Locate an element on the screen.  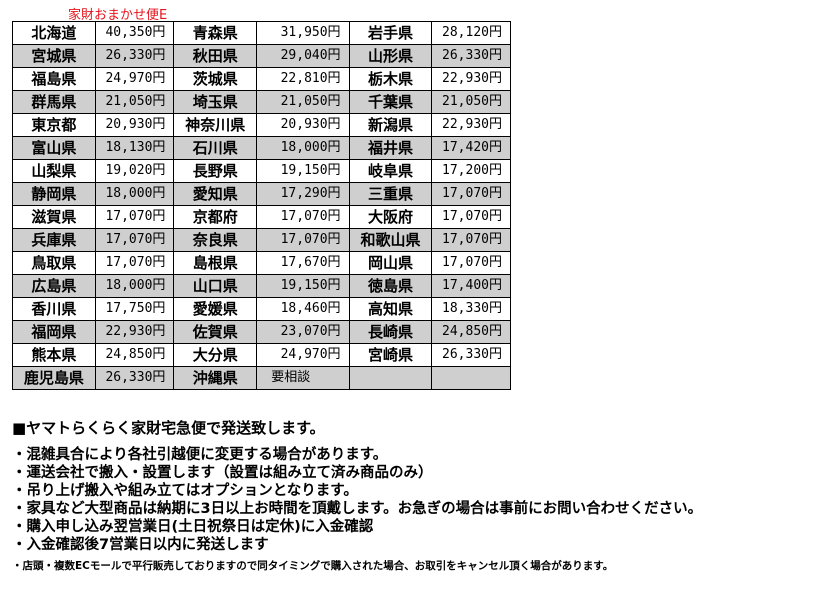
shipping-plan-title: 家財おまかせ便E is located at coordinates (118, 15).